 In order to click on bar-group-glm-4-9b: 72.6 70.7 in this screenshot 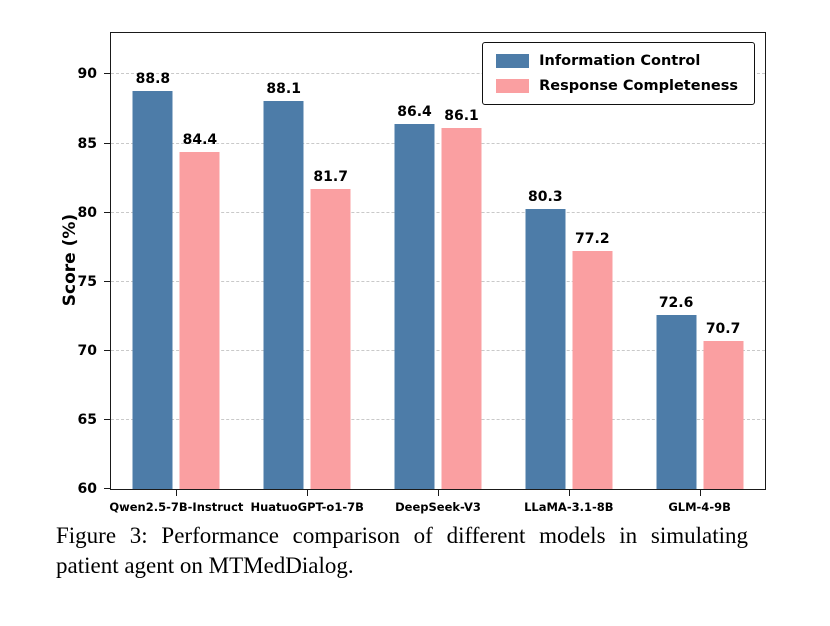, I will do `click(700, 392)`.